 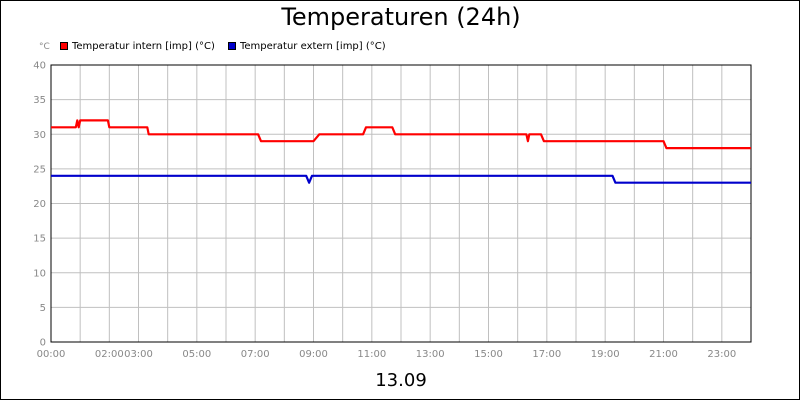 What do you see at coordinates (196, 354) in the screenshot?
I see `x-tick-label: 05:00` at bounding box center [196, 354].